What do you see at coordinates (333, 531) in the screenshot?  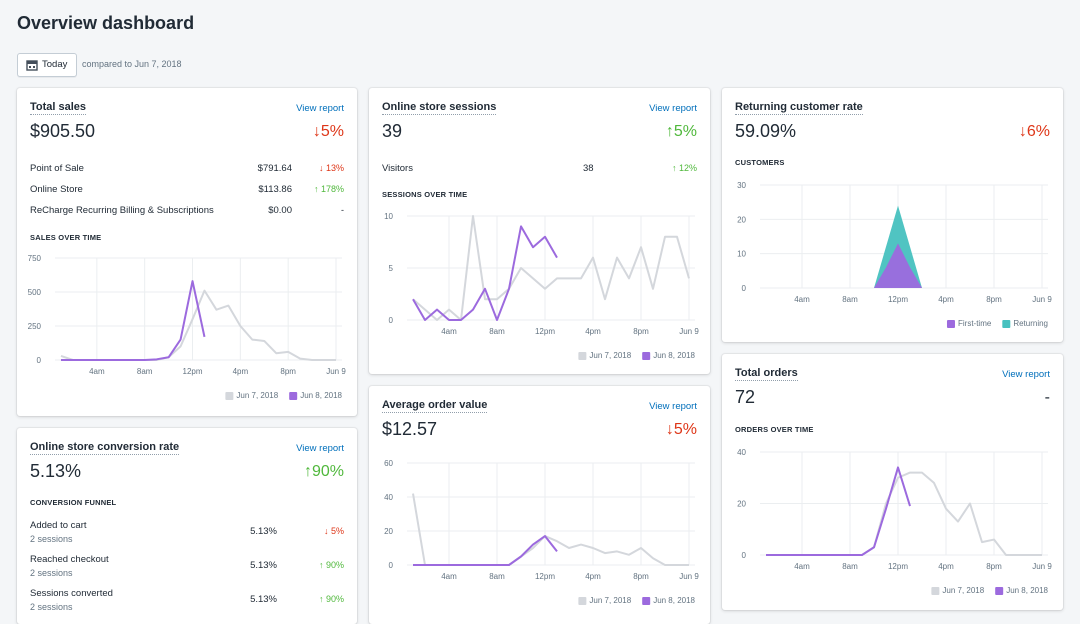 I see `funnel-change: ↓ 5%` at bounding box center [333, 531].